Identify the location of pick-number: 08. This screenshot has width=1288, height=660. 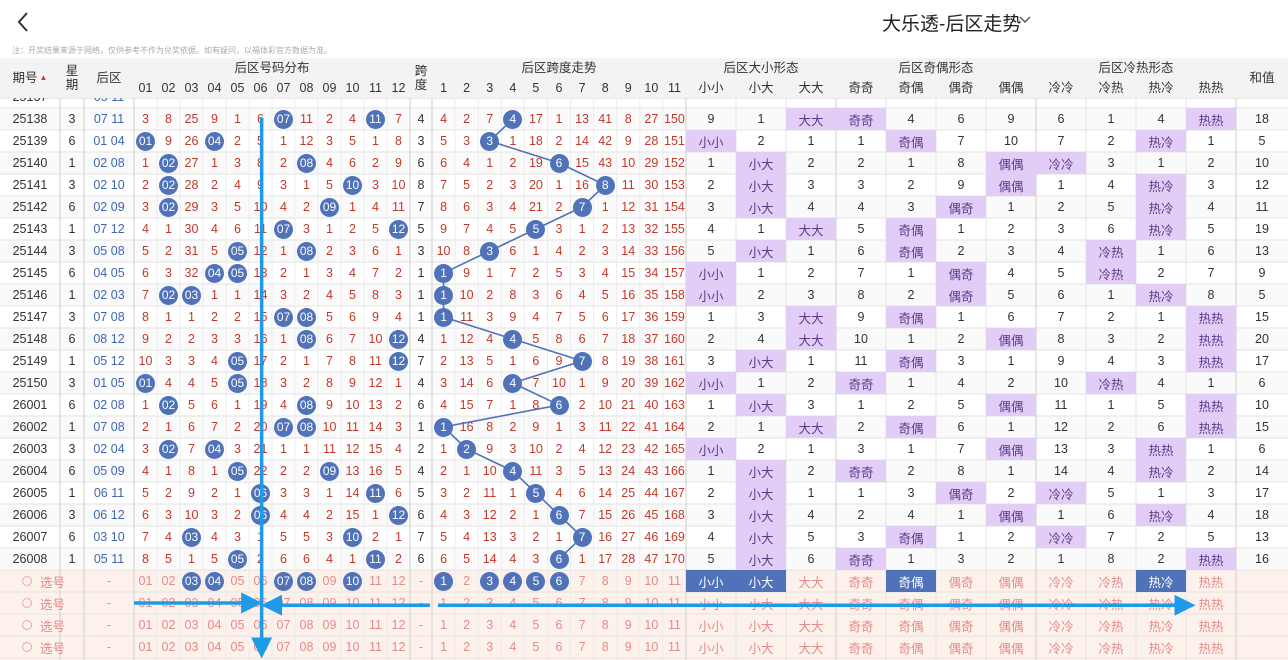
(306, 625).